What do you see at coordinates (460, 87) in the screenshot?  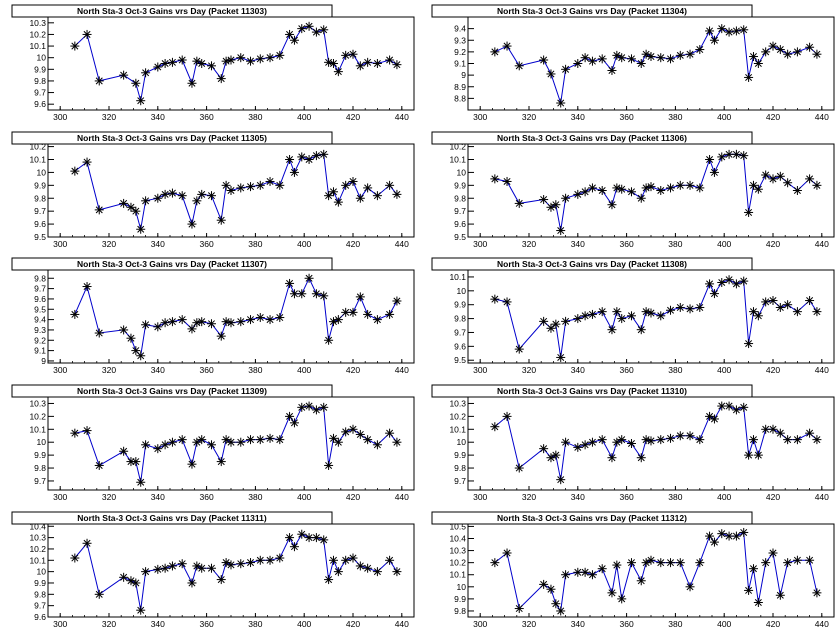 I see `y-tick-label: 8.9` at bounding box center [460, 87].